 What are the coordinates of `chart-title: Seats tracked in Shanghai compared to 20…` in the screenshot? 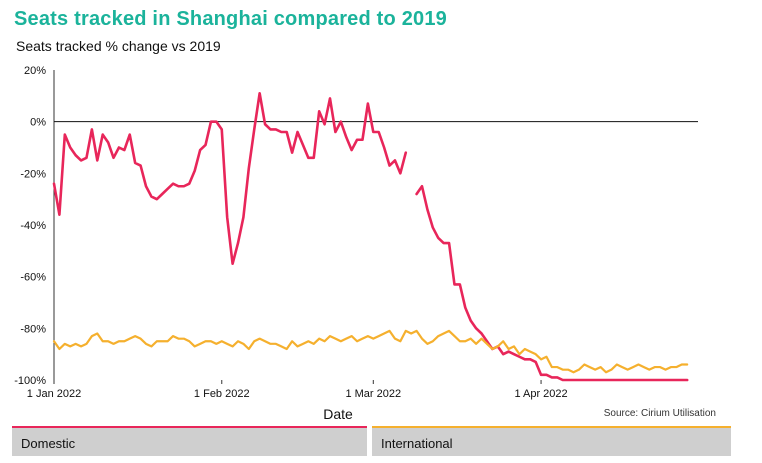 It's located at (230, 19).